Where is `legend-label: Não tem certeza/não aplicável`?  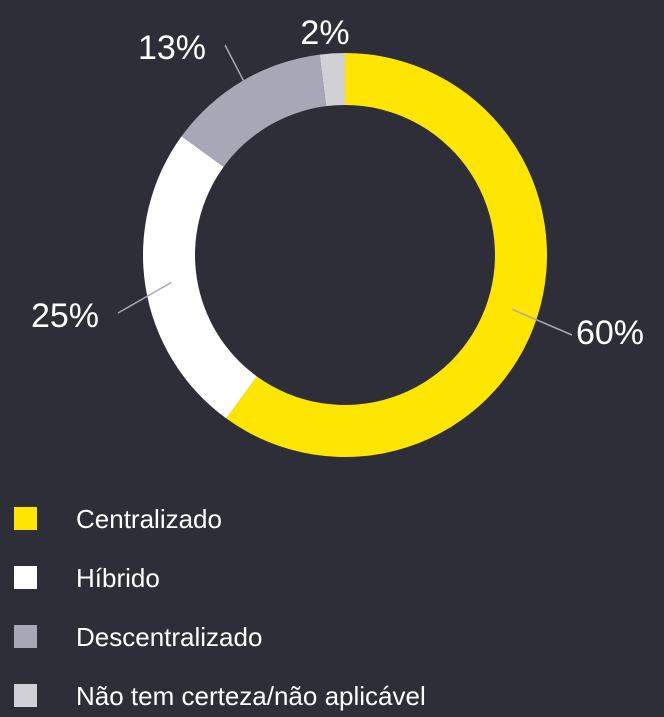
legend-label: Não tem certeza/não aplicável is located at coordinates (251, 696).